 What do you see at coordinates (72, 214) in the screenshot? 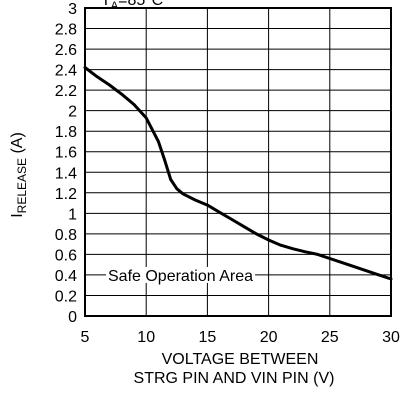
I see `y-tick-label: 1` at bounding box center [72, 214].